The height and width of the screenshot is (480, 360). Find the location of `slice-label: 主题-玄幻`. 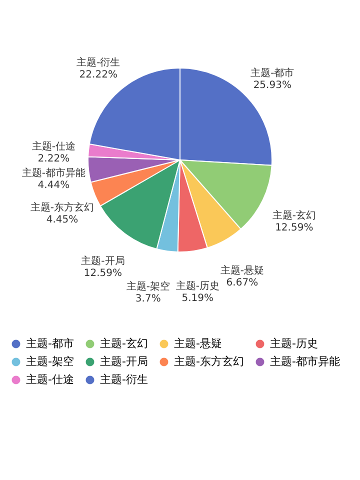

slice-label: 主题-玄幻 is located at coordinates (294, 216).